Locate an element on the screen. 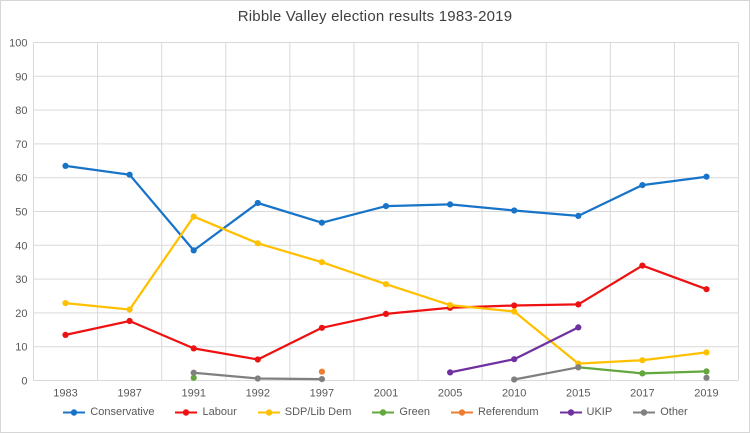 The height and width of the screenshot is (433, 750). y-tick-label: 80 is located at coordinates (21, 111).